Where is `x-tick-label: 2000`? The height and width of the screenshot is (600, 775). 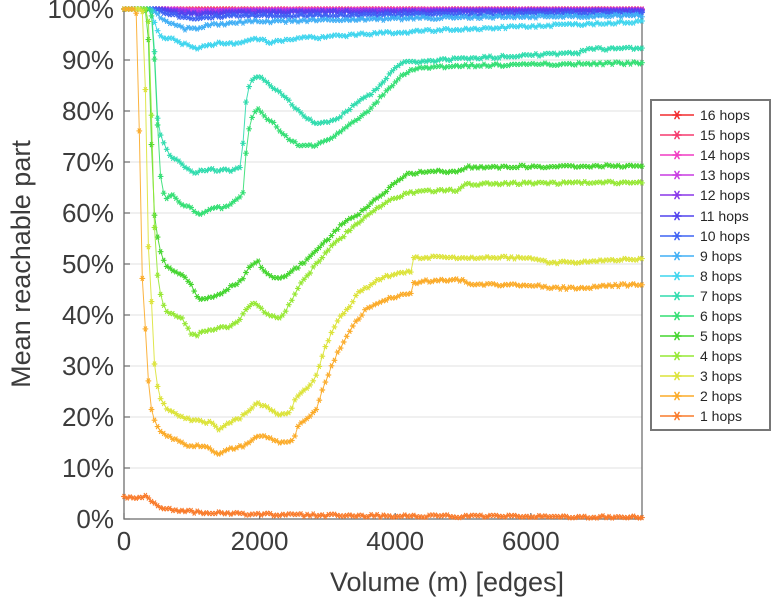 x-tick-label: 2000 is located at coordinates (260, 541).